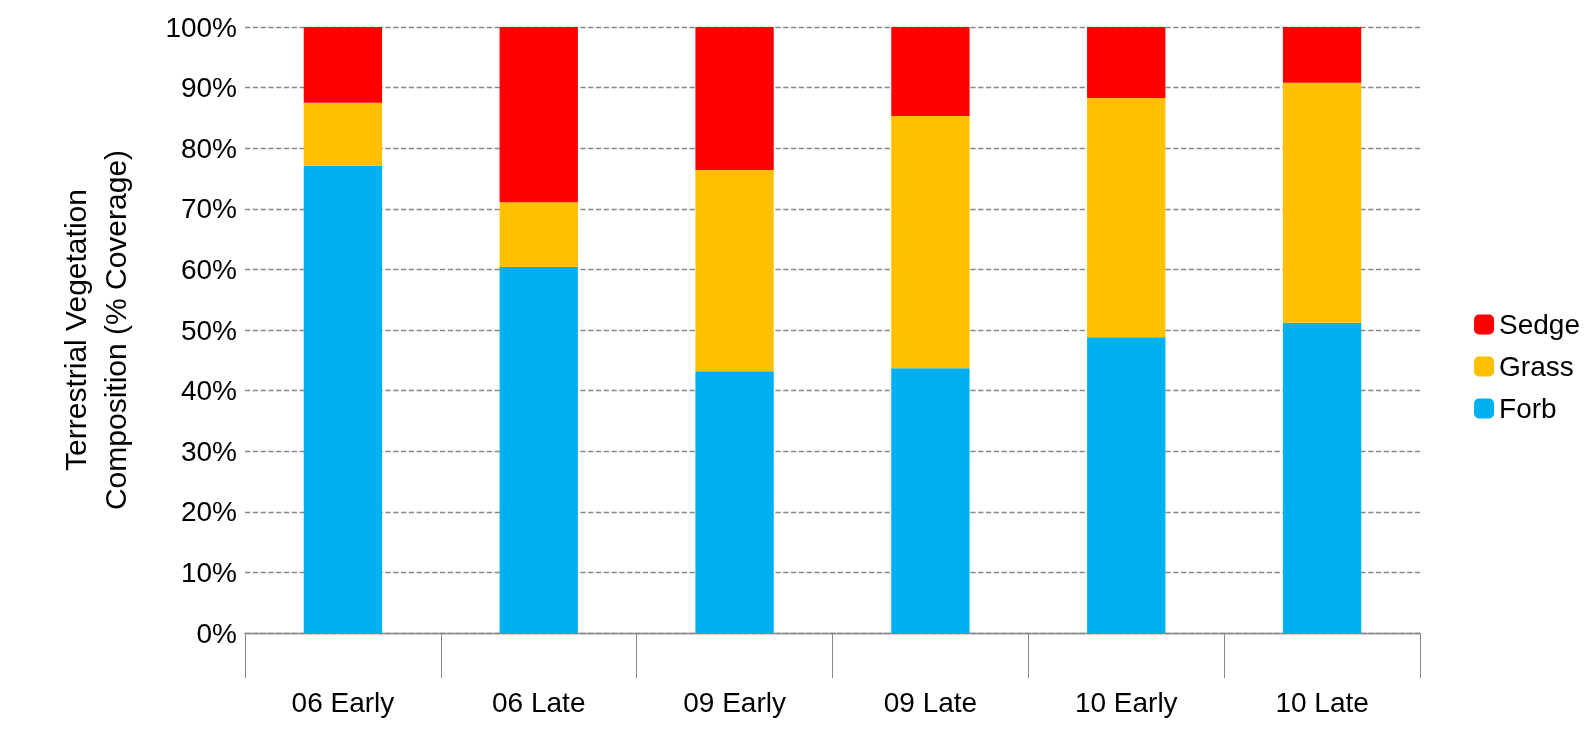 This screenshot has height=733, width=1595. What do you see at coordinates (734, 702) in the screenshot?
I see `x-tick-label: 09 Early` at bounding box center [734, 702].